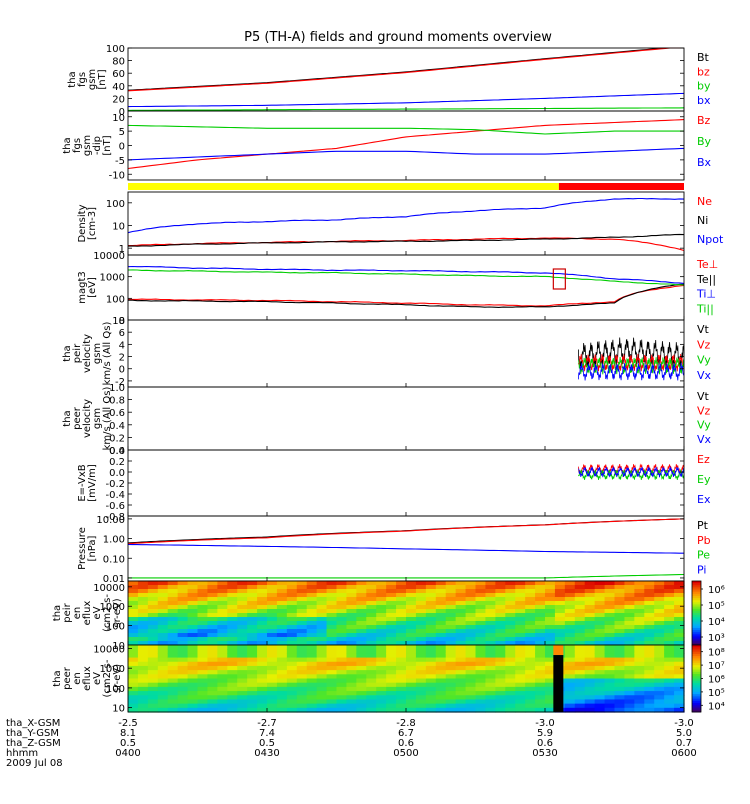 The height and width of the screenshot is (804, 750). What do you see at coordinates (32, 733) in the screenshot?
I see `x-axis-row-label: tha_Y-GSM` at bounding box center [32, 733].